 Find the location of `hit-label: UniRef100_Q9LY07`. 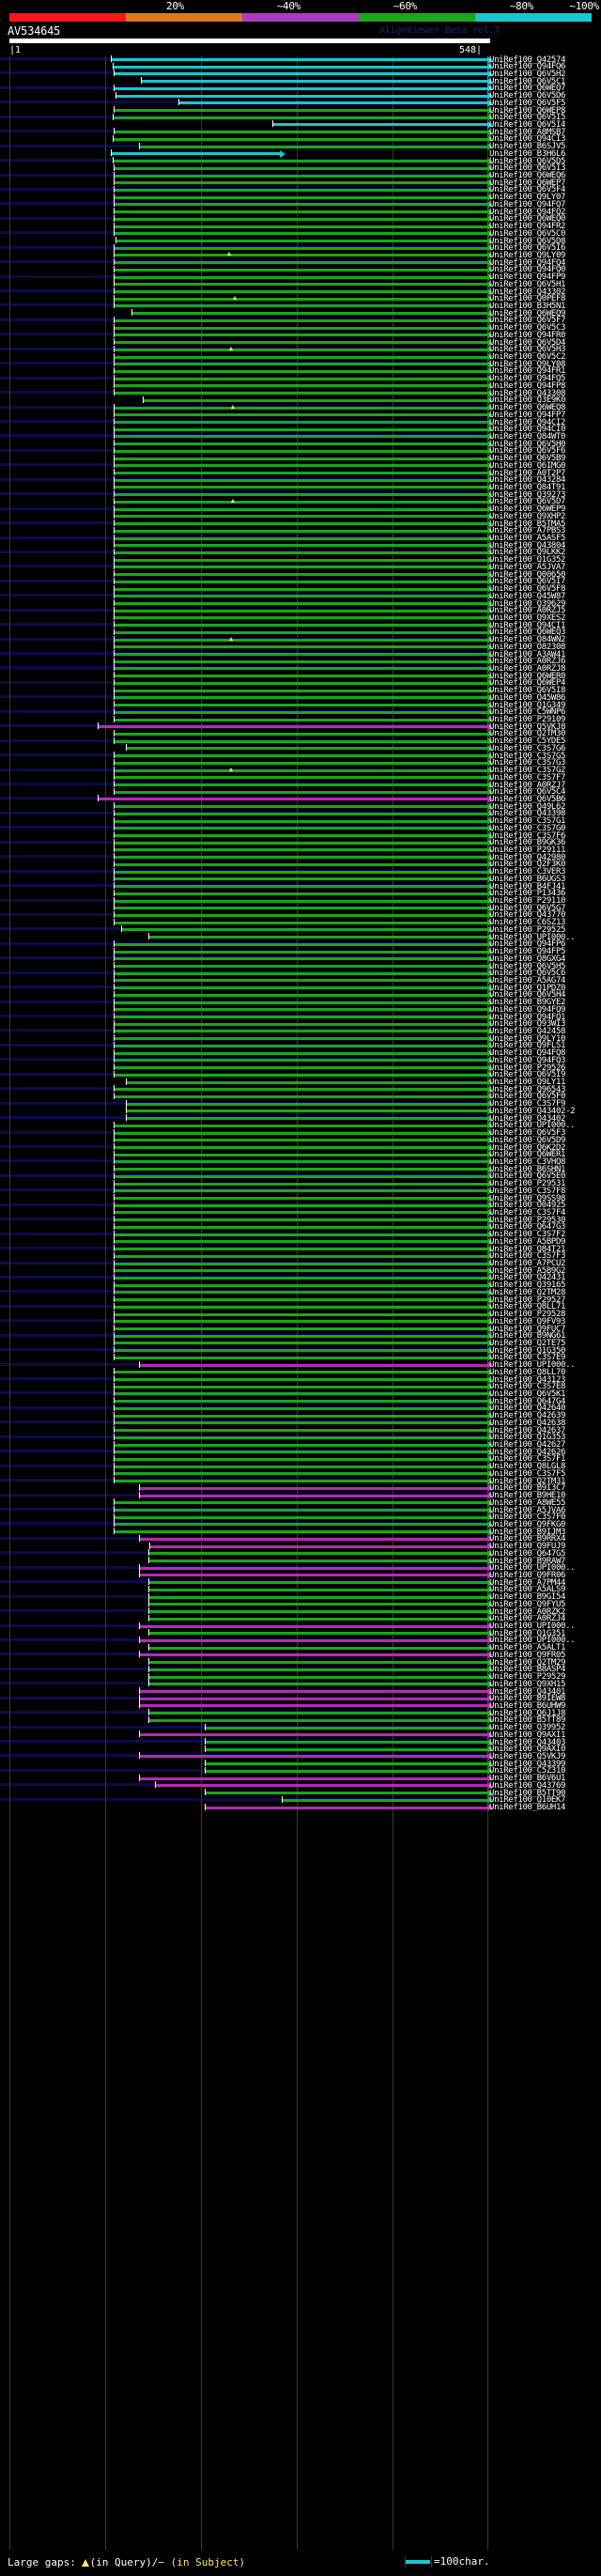

hit-label: UniRef100_Q9LY07 is located at coordinates (527, 198).